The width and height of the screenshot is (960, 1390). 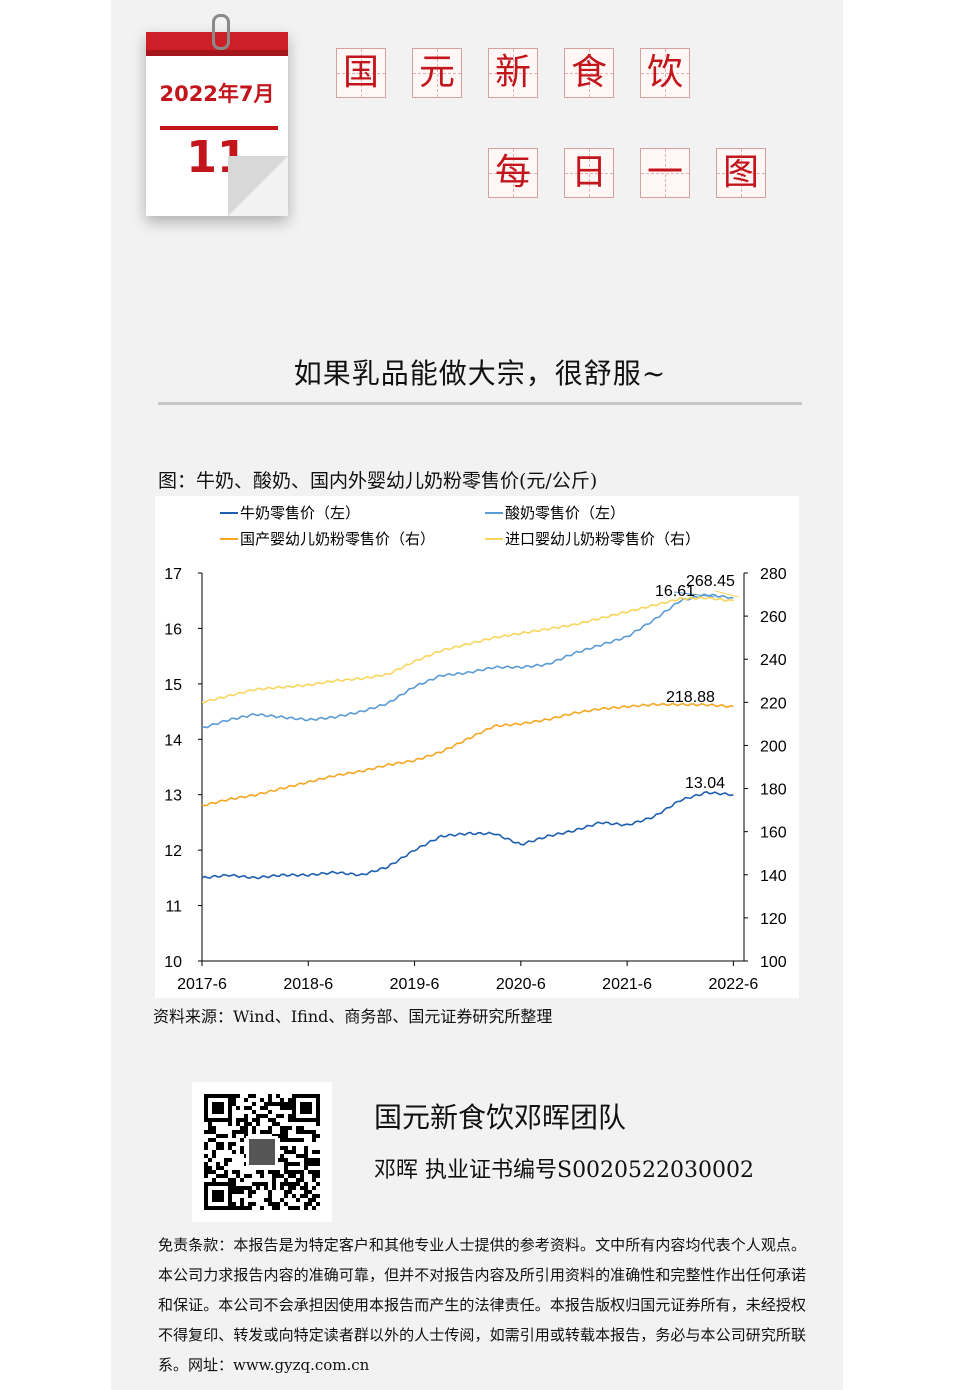 What do you see at coordinates (565, 513) in the screenshot?
I see `legend-label: 酸奶零售价（左）` at bounding box center [565, 513].